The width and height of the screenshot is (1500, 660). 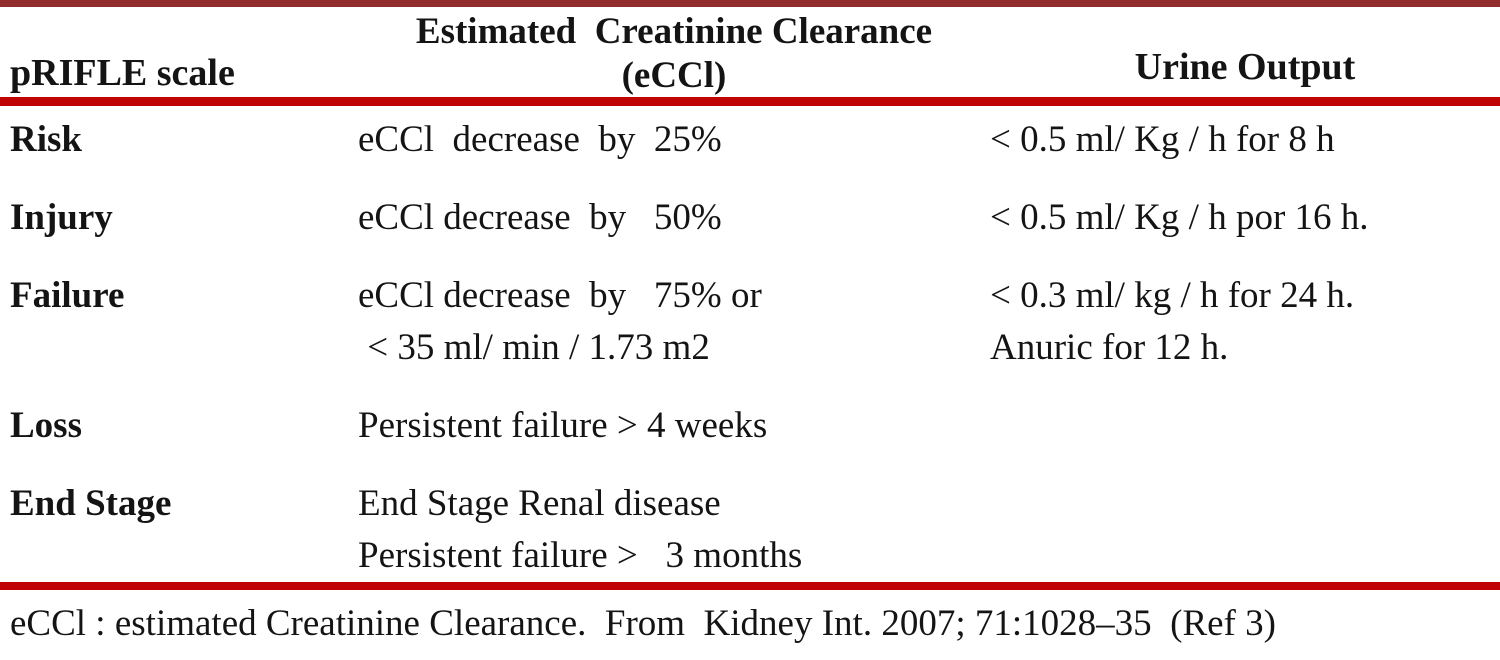 What do you see at coordinates (46, 139) in the screenshot?
I see `scale-label: Risk` at bounding box center [46, 139].